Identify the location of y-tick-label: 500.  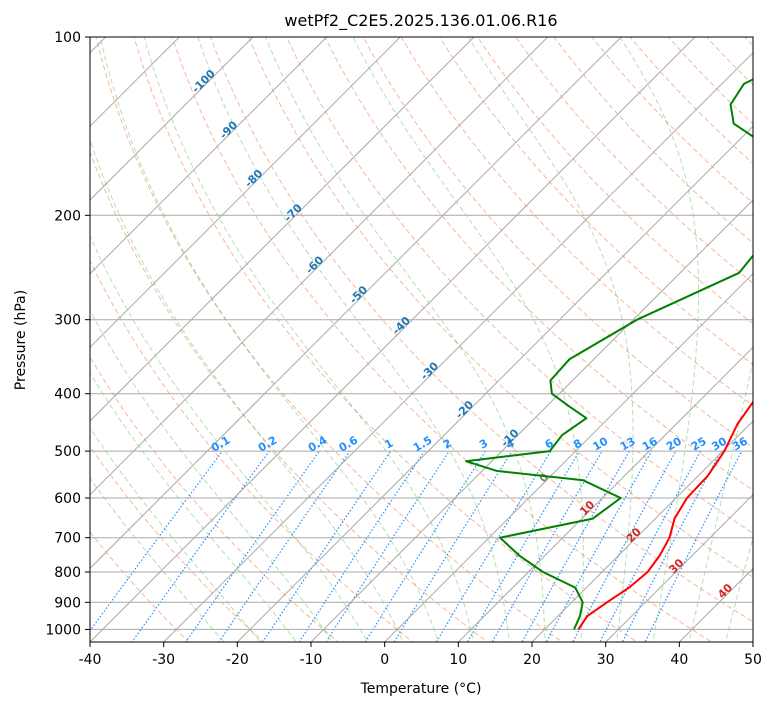
(67, 452).